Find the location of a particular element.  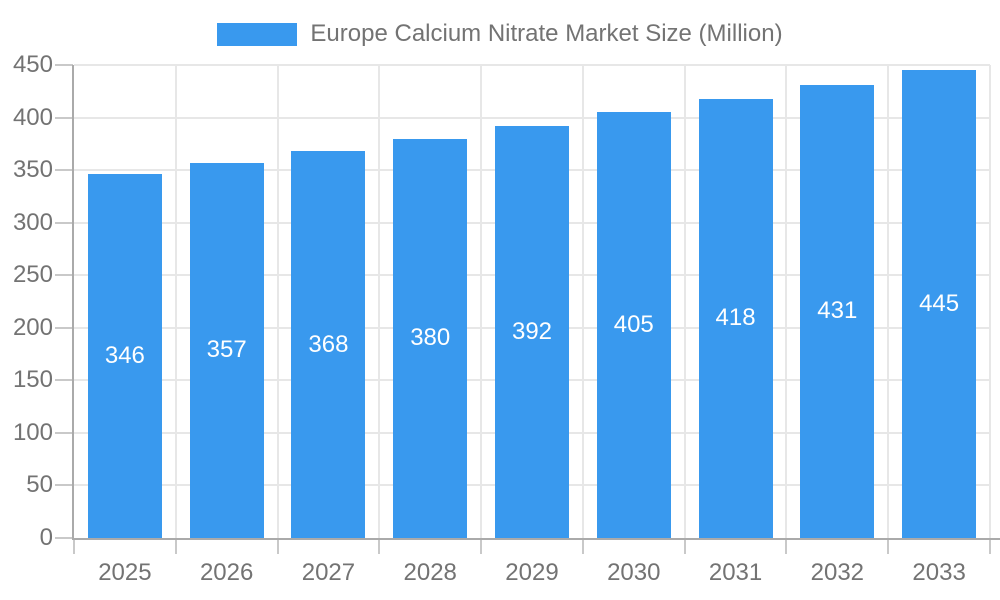

x-tick-label: 2030 is located at coordinates (634, 572).